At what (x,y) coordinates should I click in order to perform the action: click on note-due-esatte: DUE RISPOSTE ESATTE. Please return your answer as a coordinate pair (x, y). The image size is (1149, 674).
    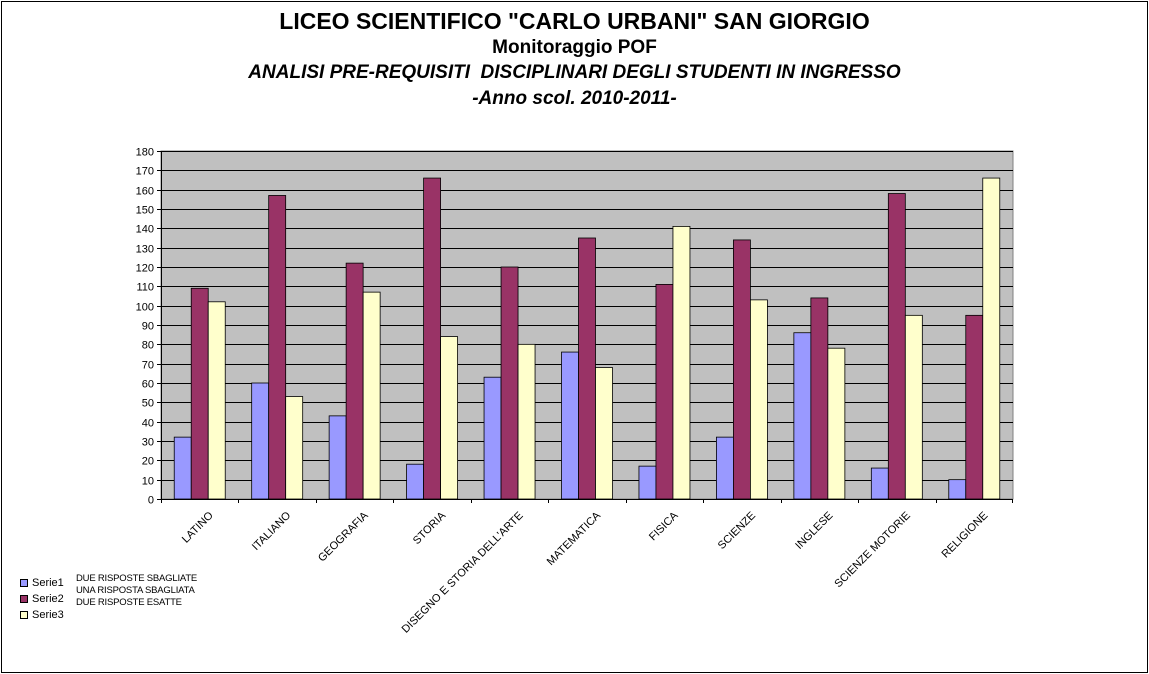
    Looking at the image, I should click on (129, 602).